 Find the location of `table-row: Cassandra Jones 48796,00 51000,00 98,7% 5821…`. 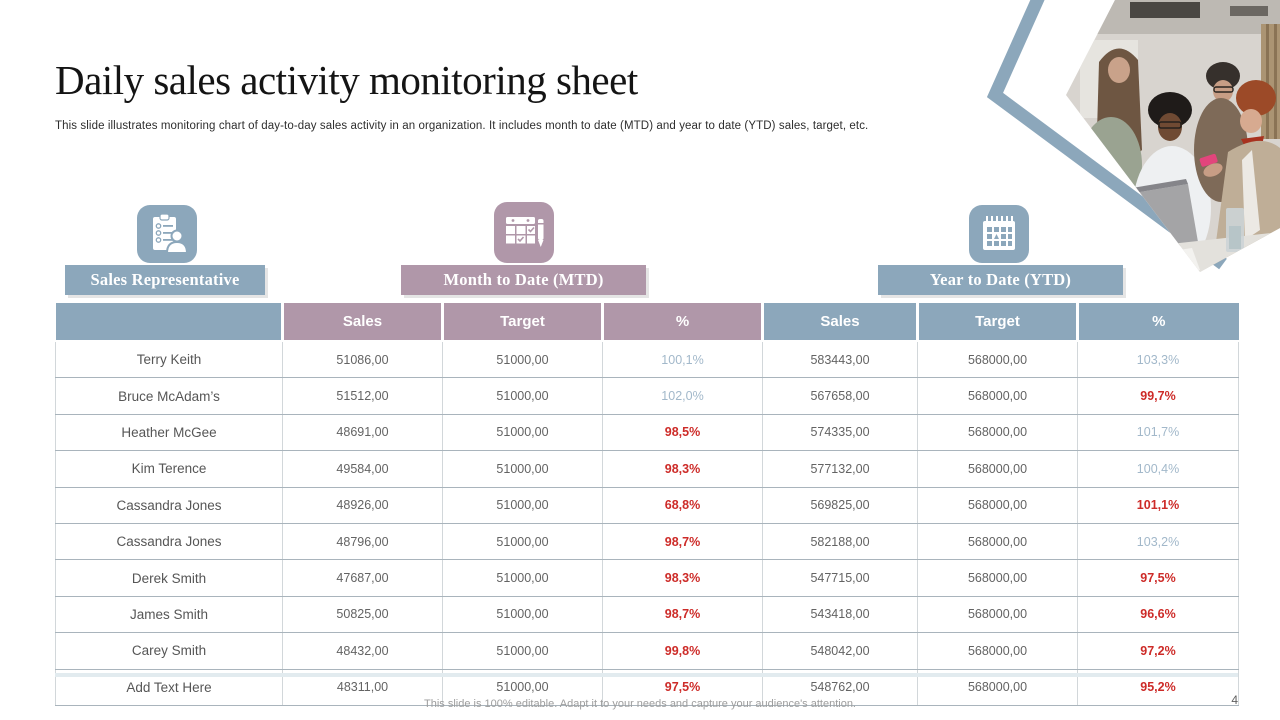

table-row: Cassandra Jones 48796,00 51000,00 98,7% 5821… is located at coordinates (647, 541).